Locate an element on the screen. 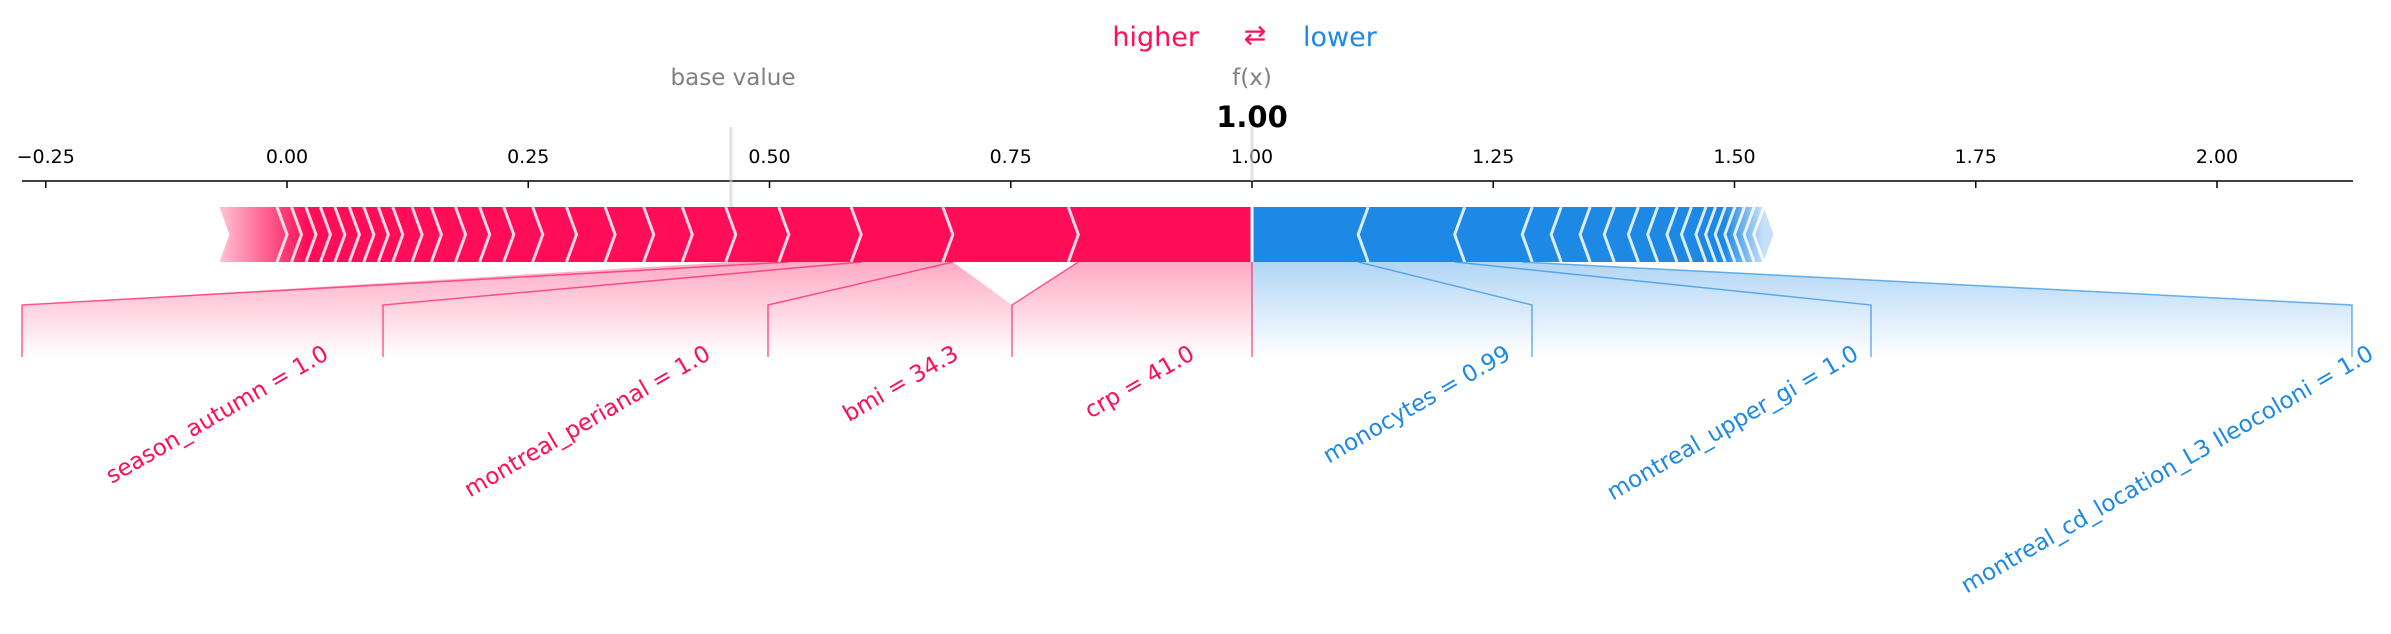 The image size is (2391, 634). x-axis-tick-label: 2.00 is located at coordinates (2217, 157).